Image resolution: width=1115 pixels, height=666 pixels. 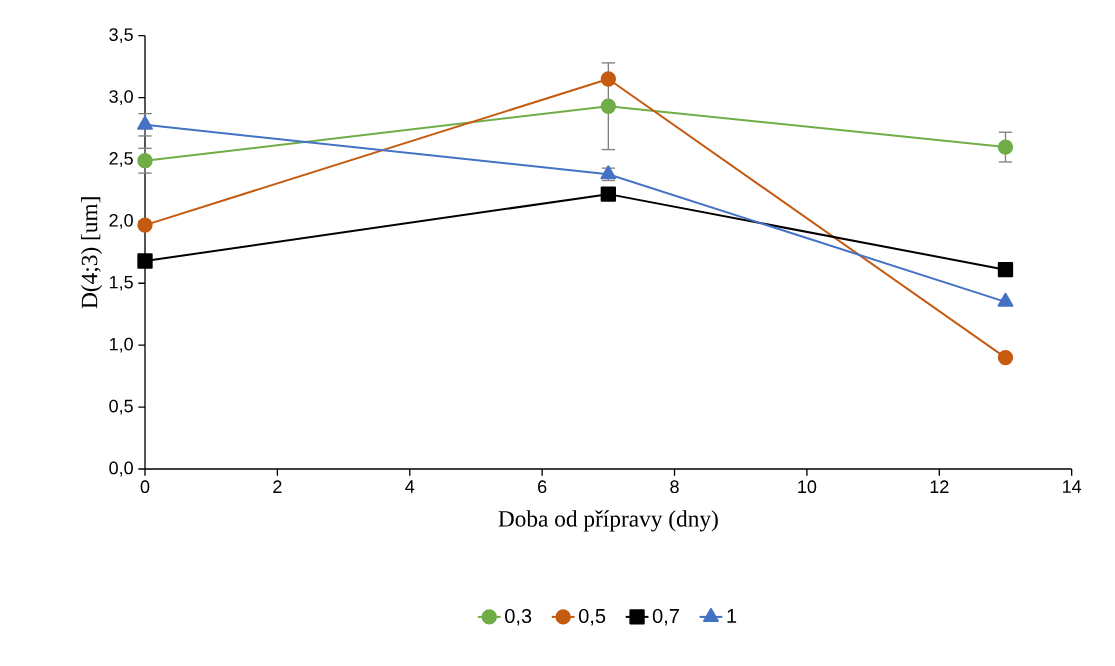 I want to click on y-tick-label: 2,5, so click(x=121, y=159).